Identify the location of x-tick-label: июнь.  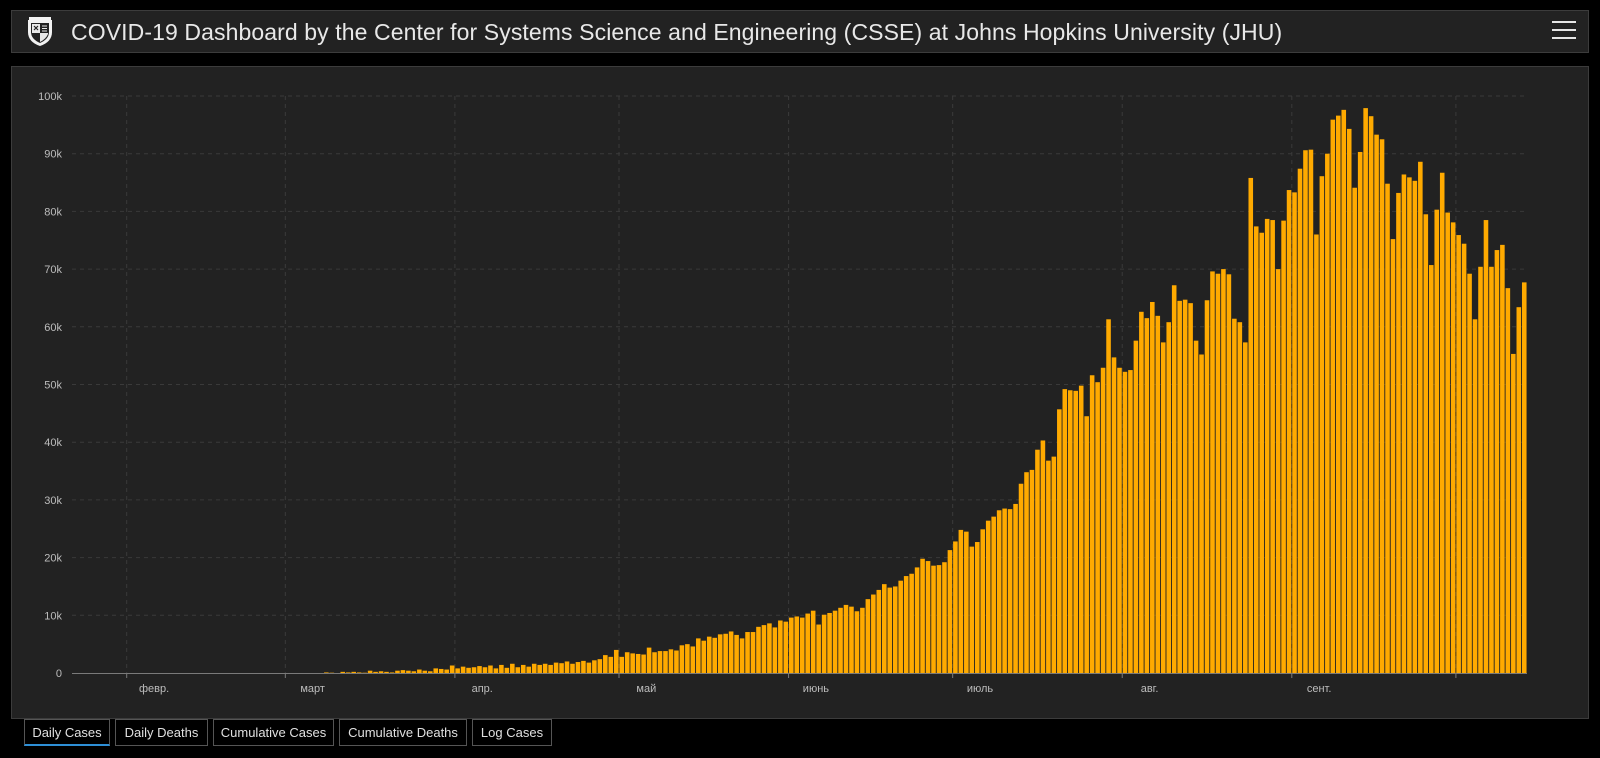
(816, 689).